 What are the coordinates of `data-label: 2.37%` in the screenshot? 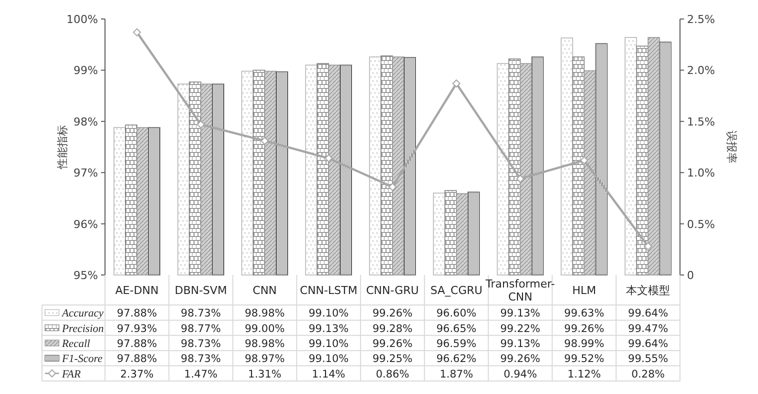 It's located at (137, 374).